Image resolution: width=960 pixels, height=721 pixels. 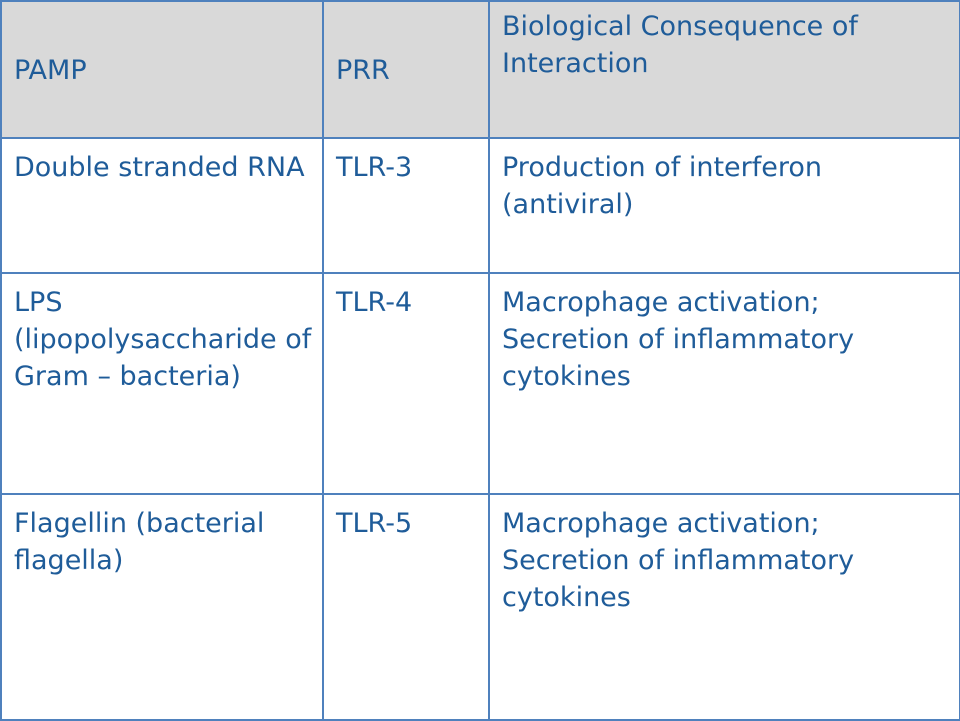 What do you see at coordinates (724, 205) in the screenshot?
I see `cell: Production of interferon (antiviral)` at bounding box center [724, 205].